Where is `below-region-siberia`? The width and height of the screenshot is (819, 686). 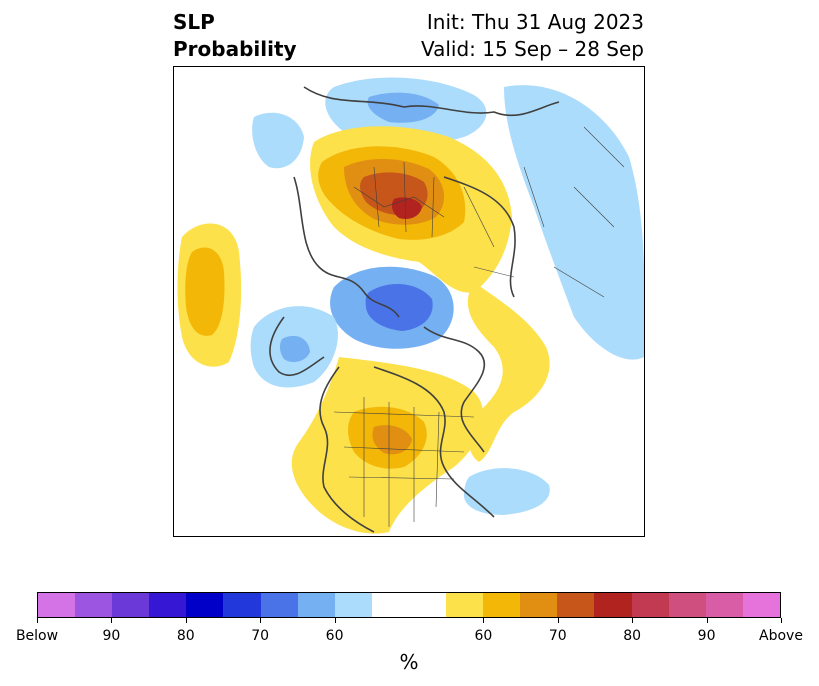 below-region-siberia is located at coordinates (574, 222).